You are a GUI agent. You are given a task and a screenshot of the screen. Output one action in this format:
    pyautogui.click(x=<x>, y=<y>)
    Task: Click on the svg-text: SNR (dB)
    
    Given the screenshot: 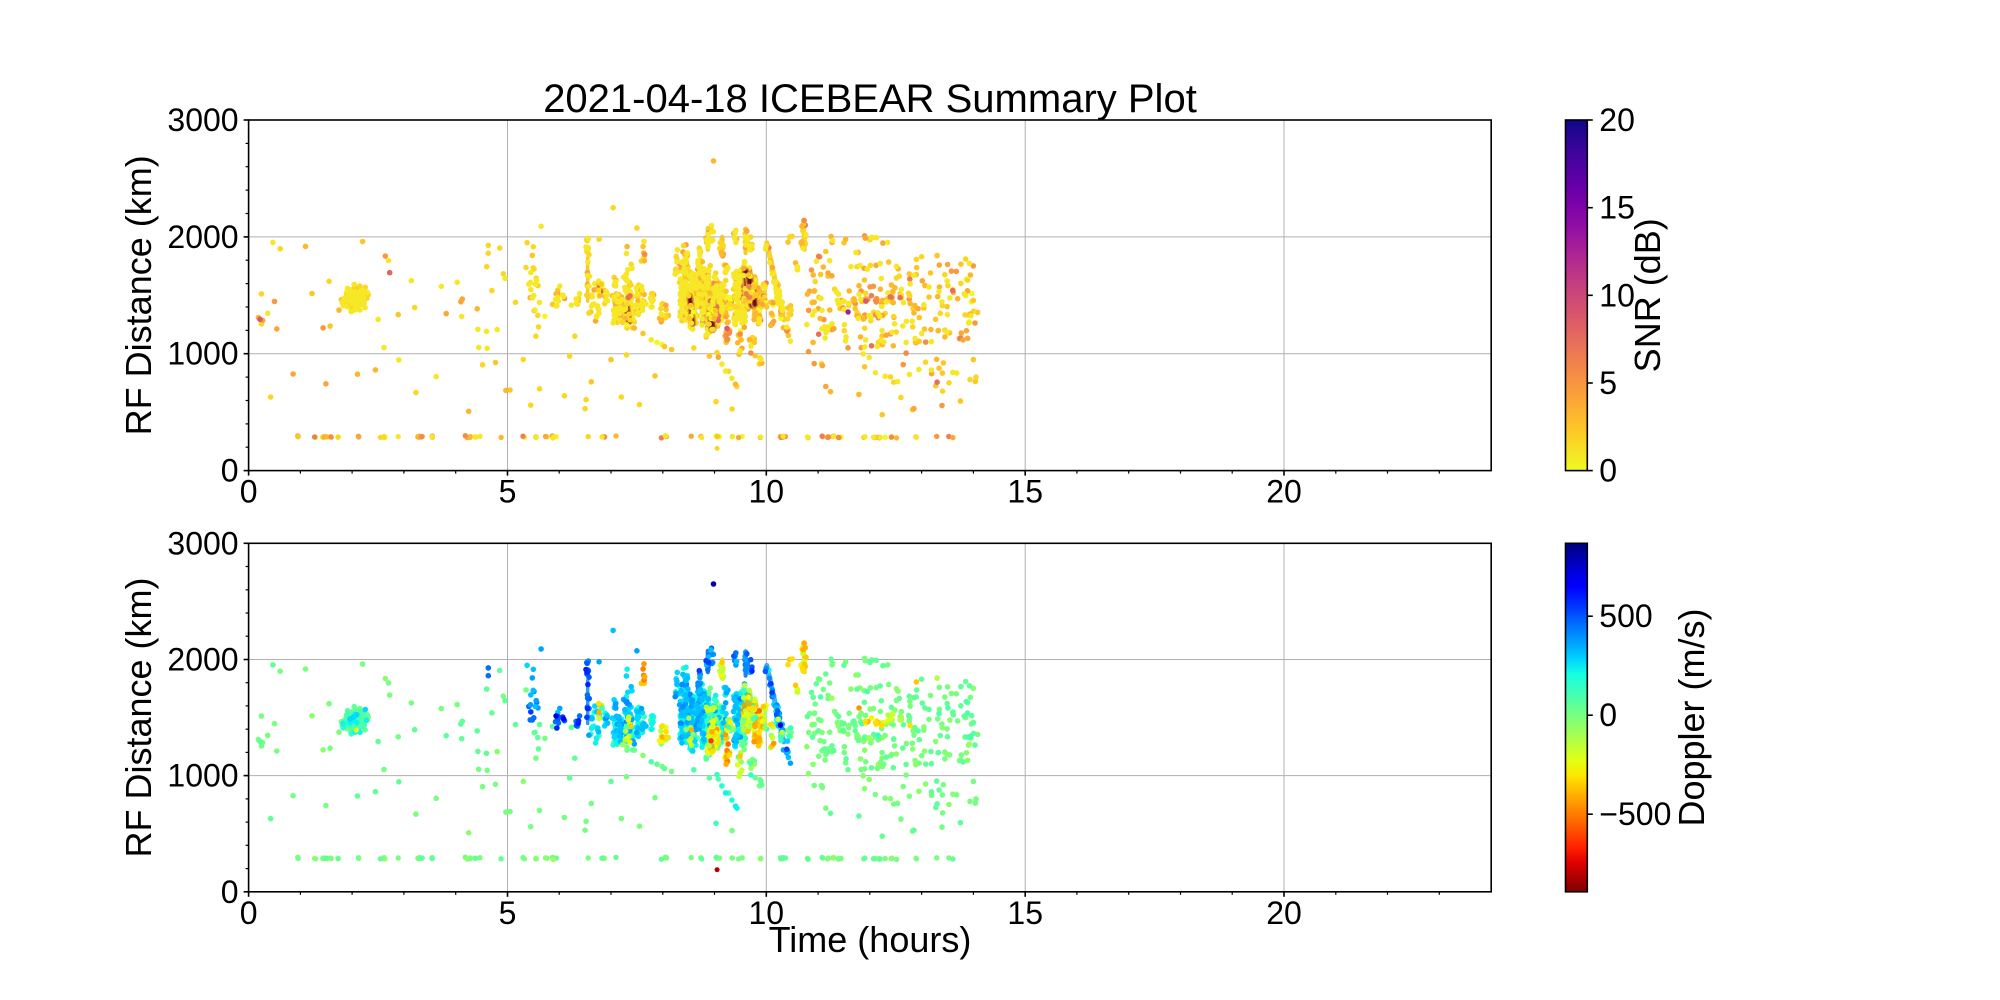 What is the action you would take?
    pyautogui.click(x=1647, y=295)
    